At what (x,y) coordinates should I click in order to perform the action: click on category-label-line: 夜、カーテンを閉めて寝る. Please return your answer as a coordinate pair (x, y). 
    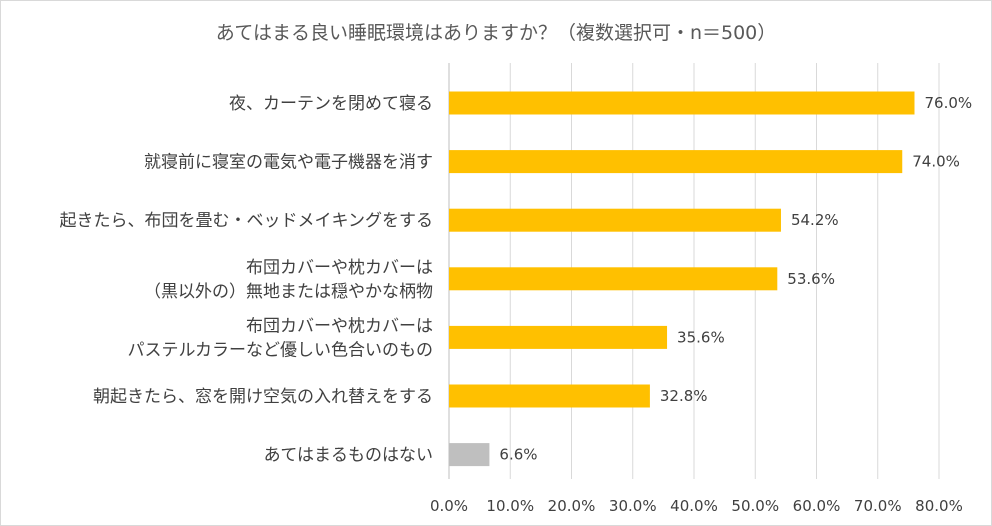
    Looking at the image, I should click on (331, 103).